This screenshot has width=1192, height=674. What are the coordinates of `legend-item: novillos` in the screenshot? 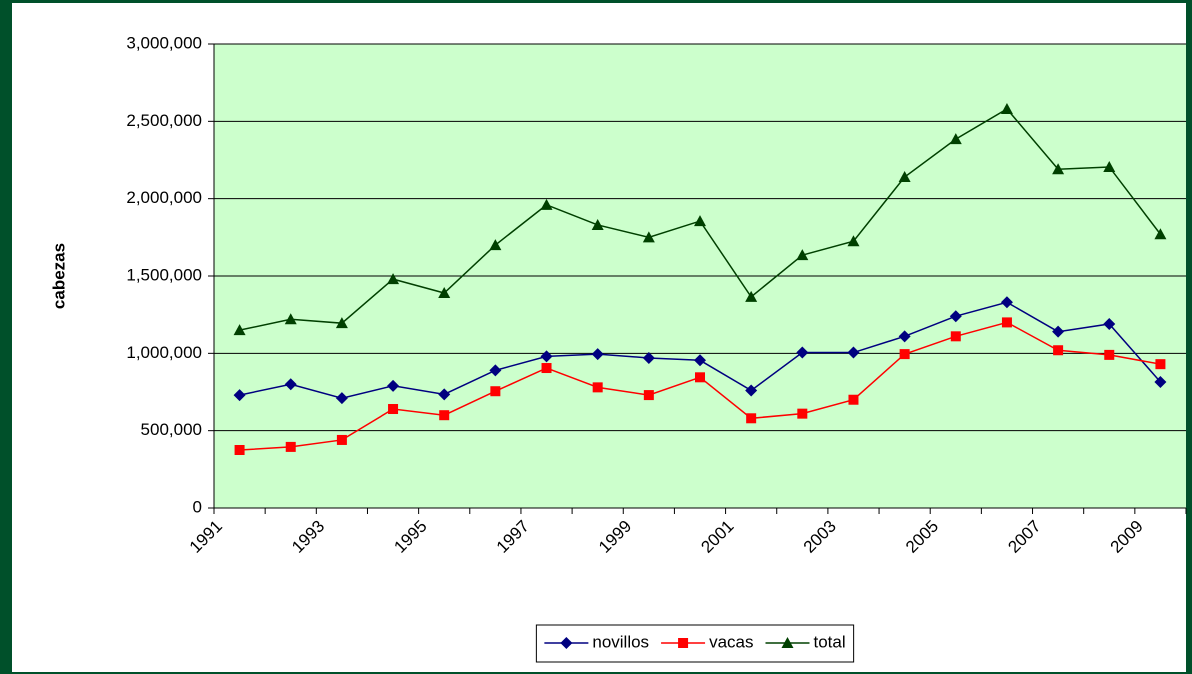 It's located at (596, 641).